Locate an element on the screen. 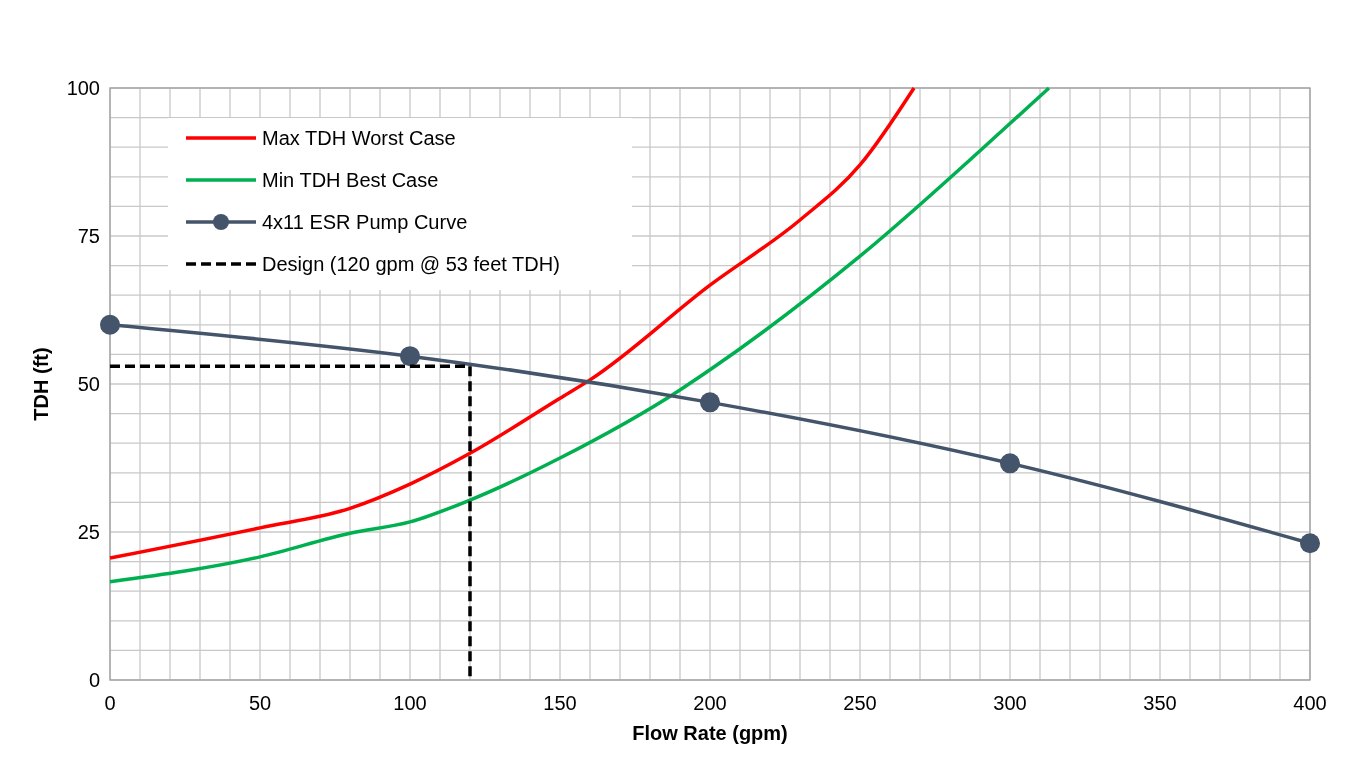 This screenshot has height=767, width=1352. legend-label: 4x11 ESR Pump Curve is located at coordinates (365, 222).